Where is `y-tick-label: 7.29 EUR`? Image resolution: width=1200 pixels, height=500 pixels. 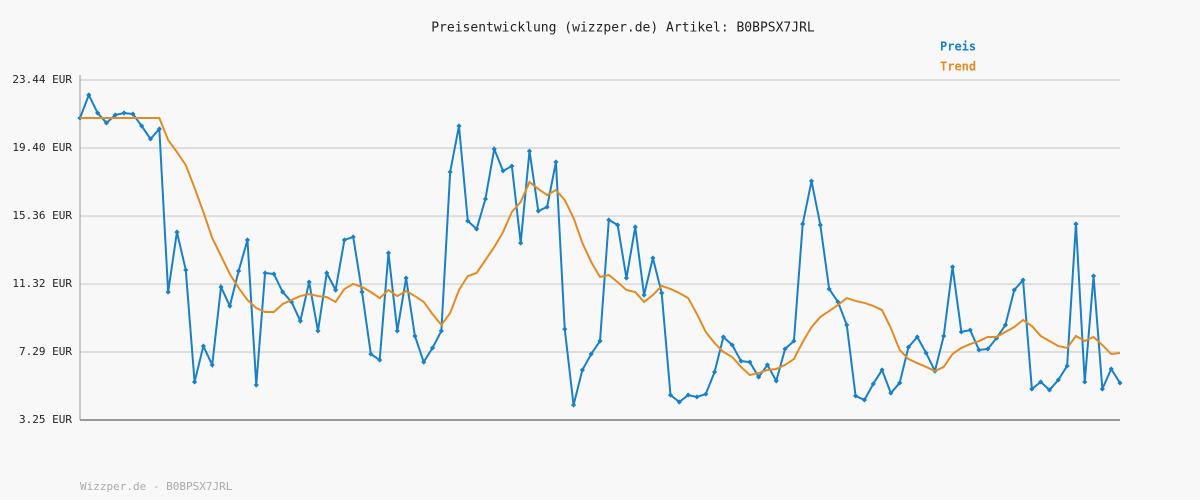 y-tick-label: 7.29 EUR is located at coordinates (45, 351).